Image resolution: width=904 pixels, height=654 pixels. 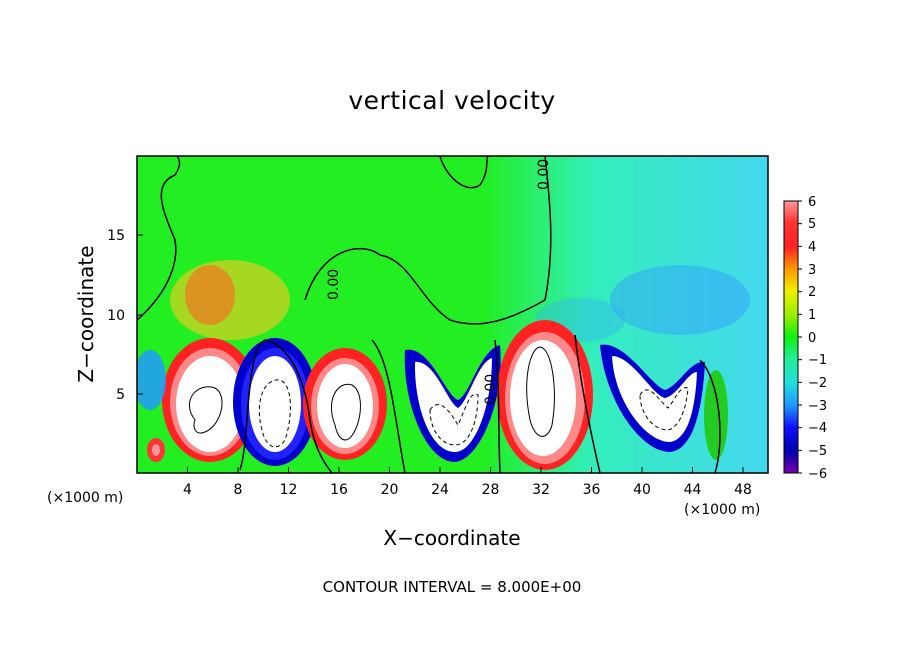 What do you see at coordinates (743, 490) in the screenshot?
I see `x-tick-label: 48` at bounding box center [743, 490].